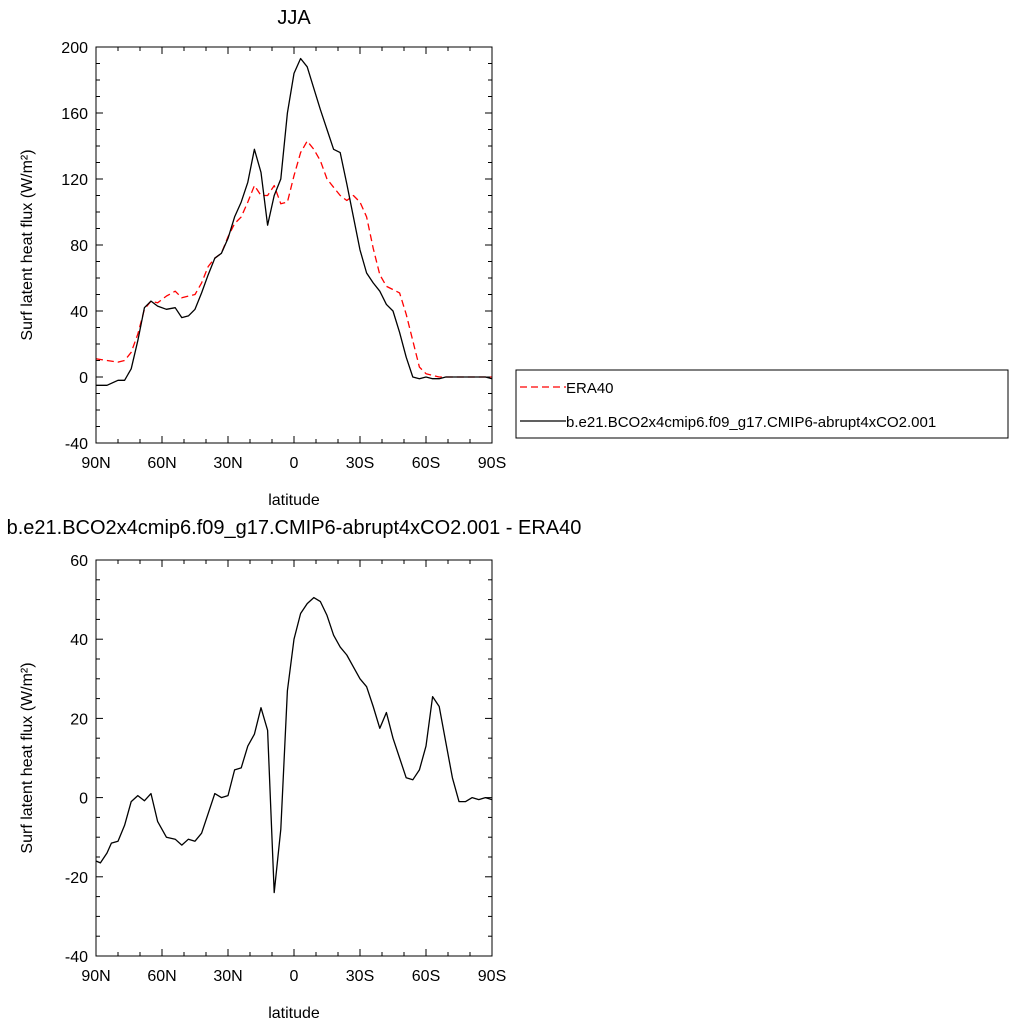 The image size is (1024, 1024). I want to click on top-x-tick-label: 30N, so click(227, 463).